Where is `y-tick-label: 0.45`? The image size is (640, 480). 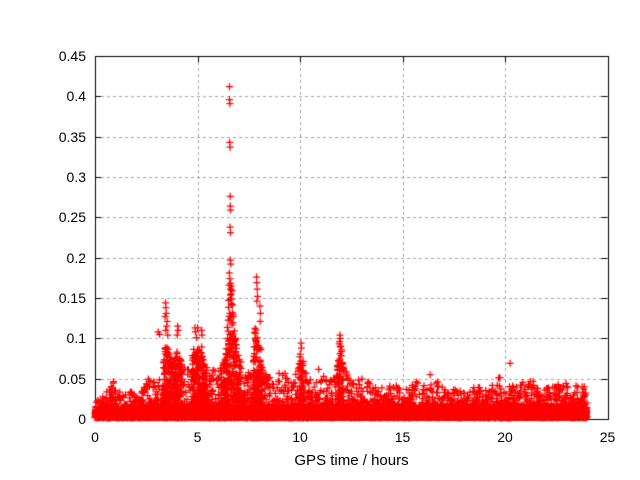 y-tick-label: 0.45 is located at coordinates (72, 56).